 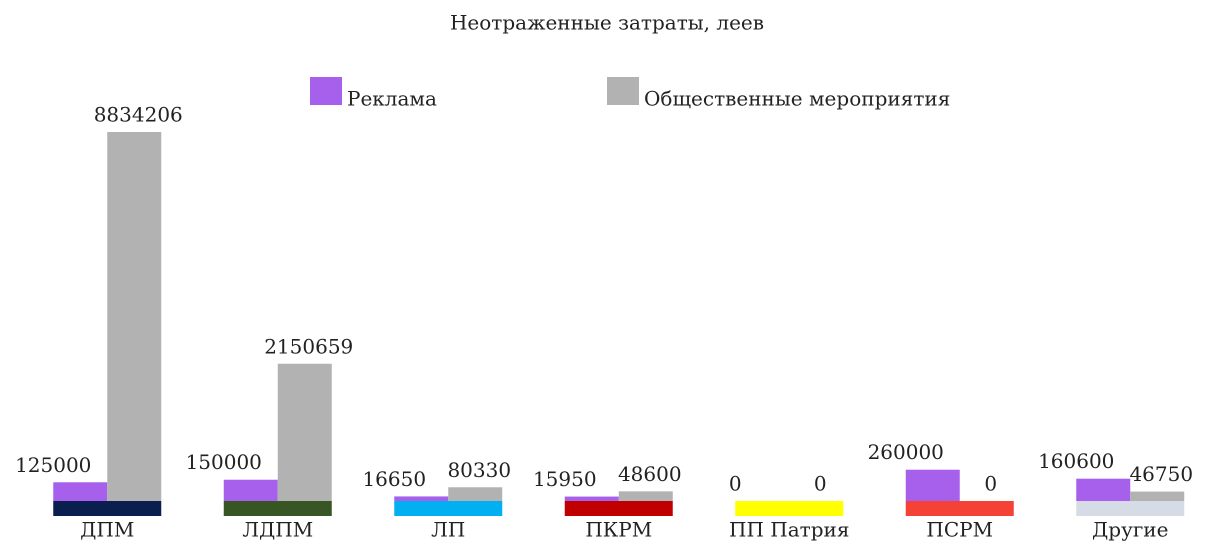 What do you see at coordinates (277, 530) in the screenshot?
I see `x-tick-label: ЛДПМ` at bounding box center [277, 530].